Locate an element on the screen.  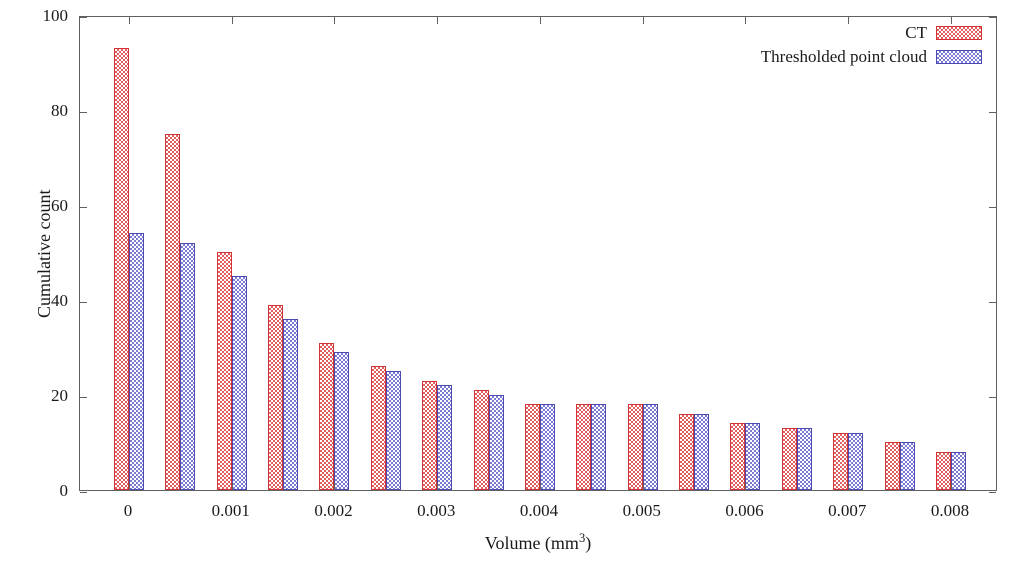
legend-item-ct: CT is located at coordinates (871, 32).